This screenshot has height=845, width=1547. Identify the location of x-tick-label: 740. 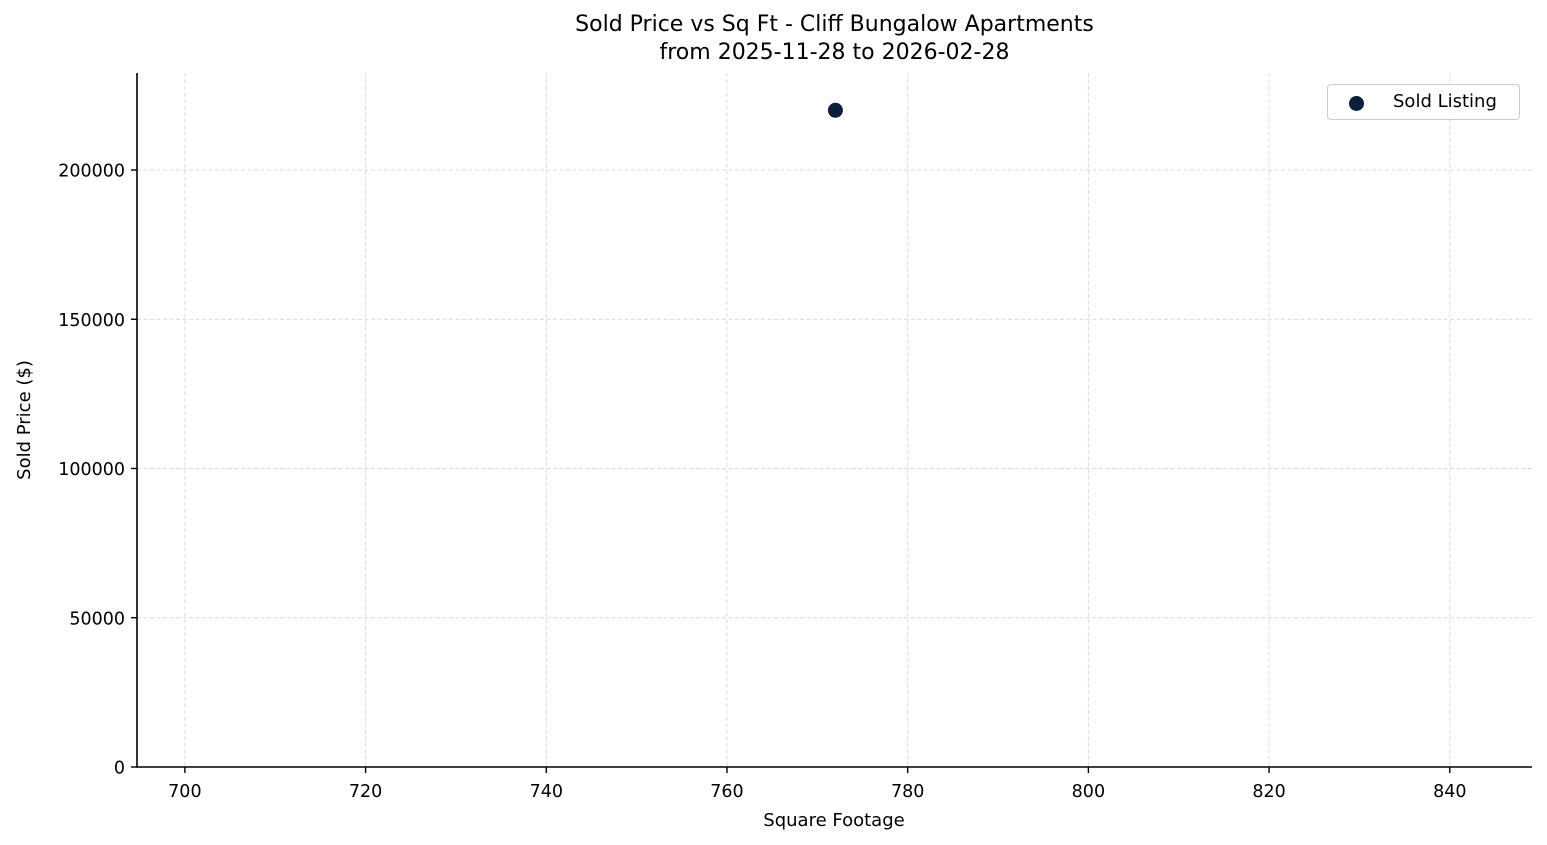
(546, 792).